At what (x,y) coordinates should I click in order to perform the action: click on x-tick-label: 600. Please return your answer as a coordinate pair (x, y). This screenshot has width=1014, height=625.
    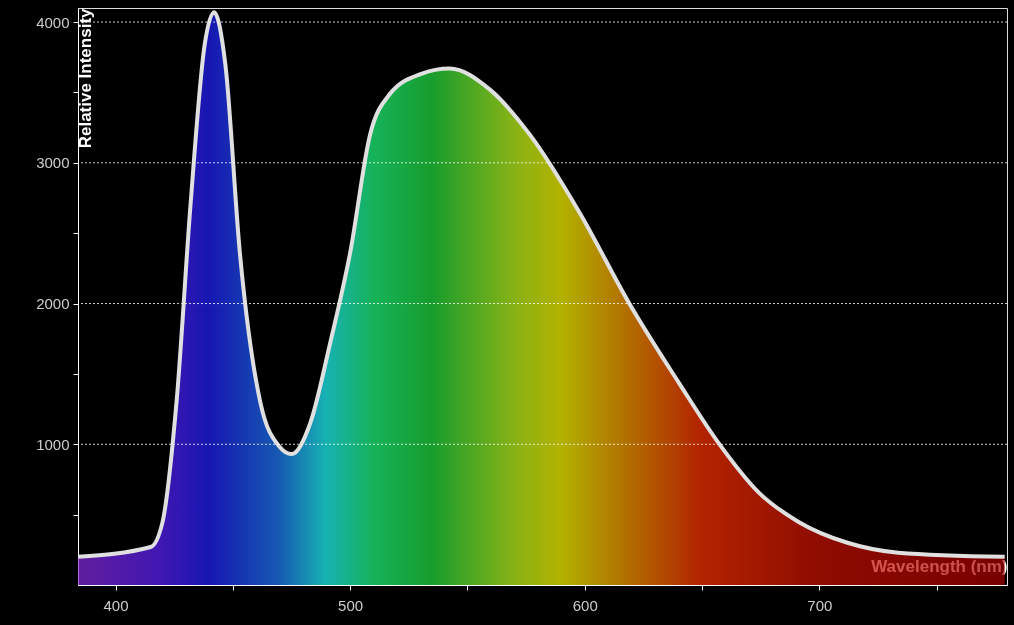
    Looking at the image, I should click on (585, 605).